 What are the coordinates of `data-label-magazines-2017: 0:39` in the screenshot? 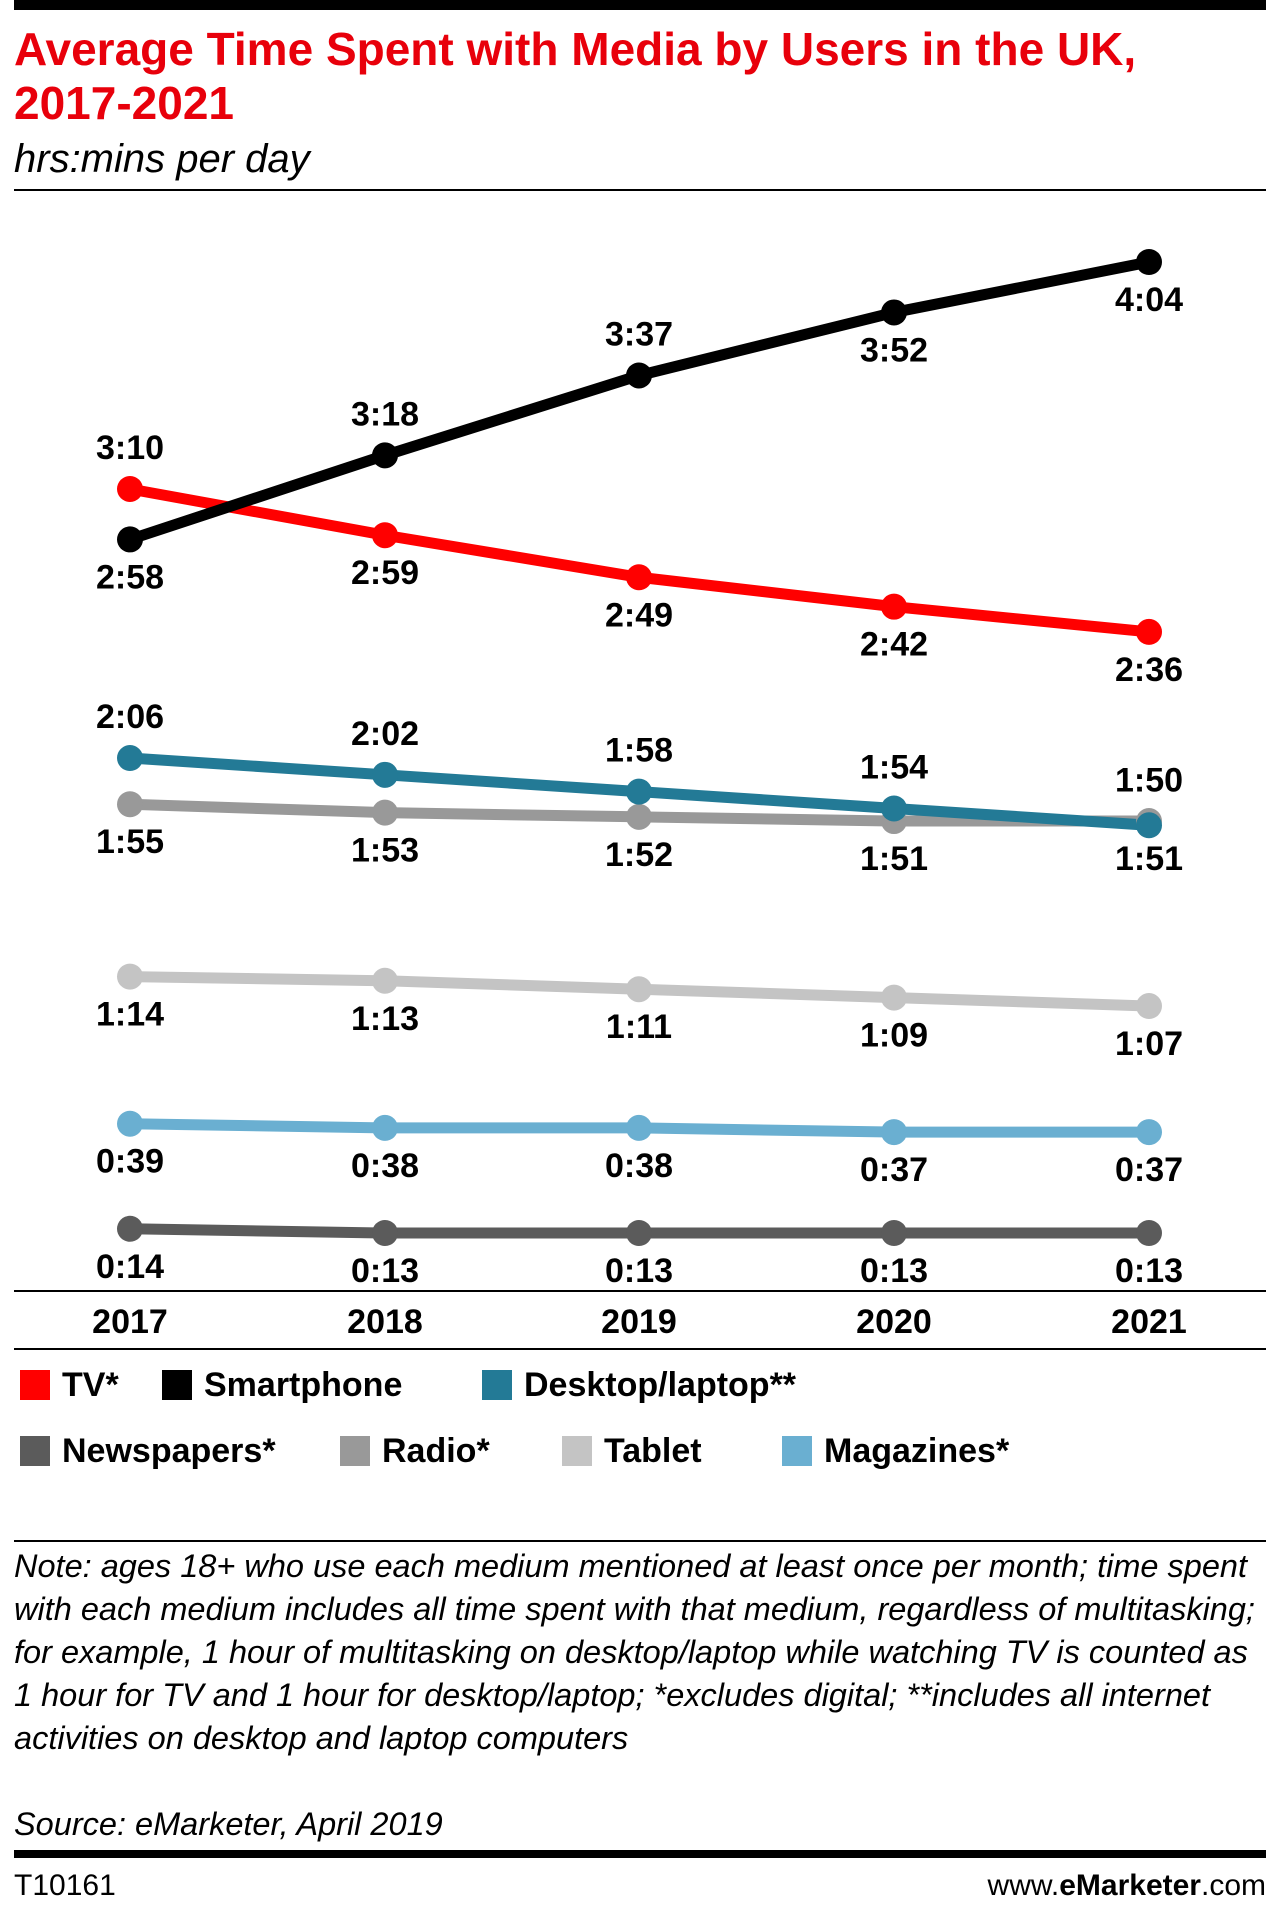 It's located at (130, 1162).